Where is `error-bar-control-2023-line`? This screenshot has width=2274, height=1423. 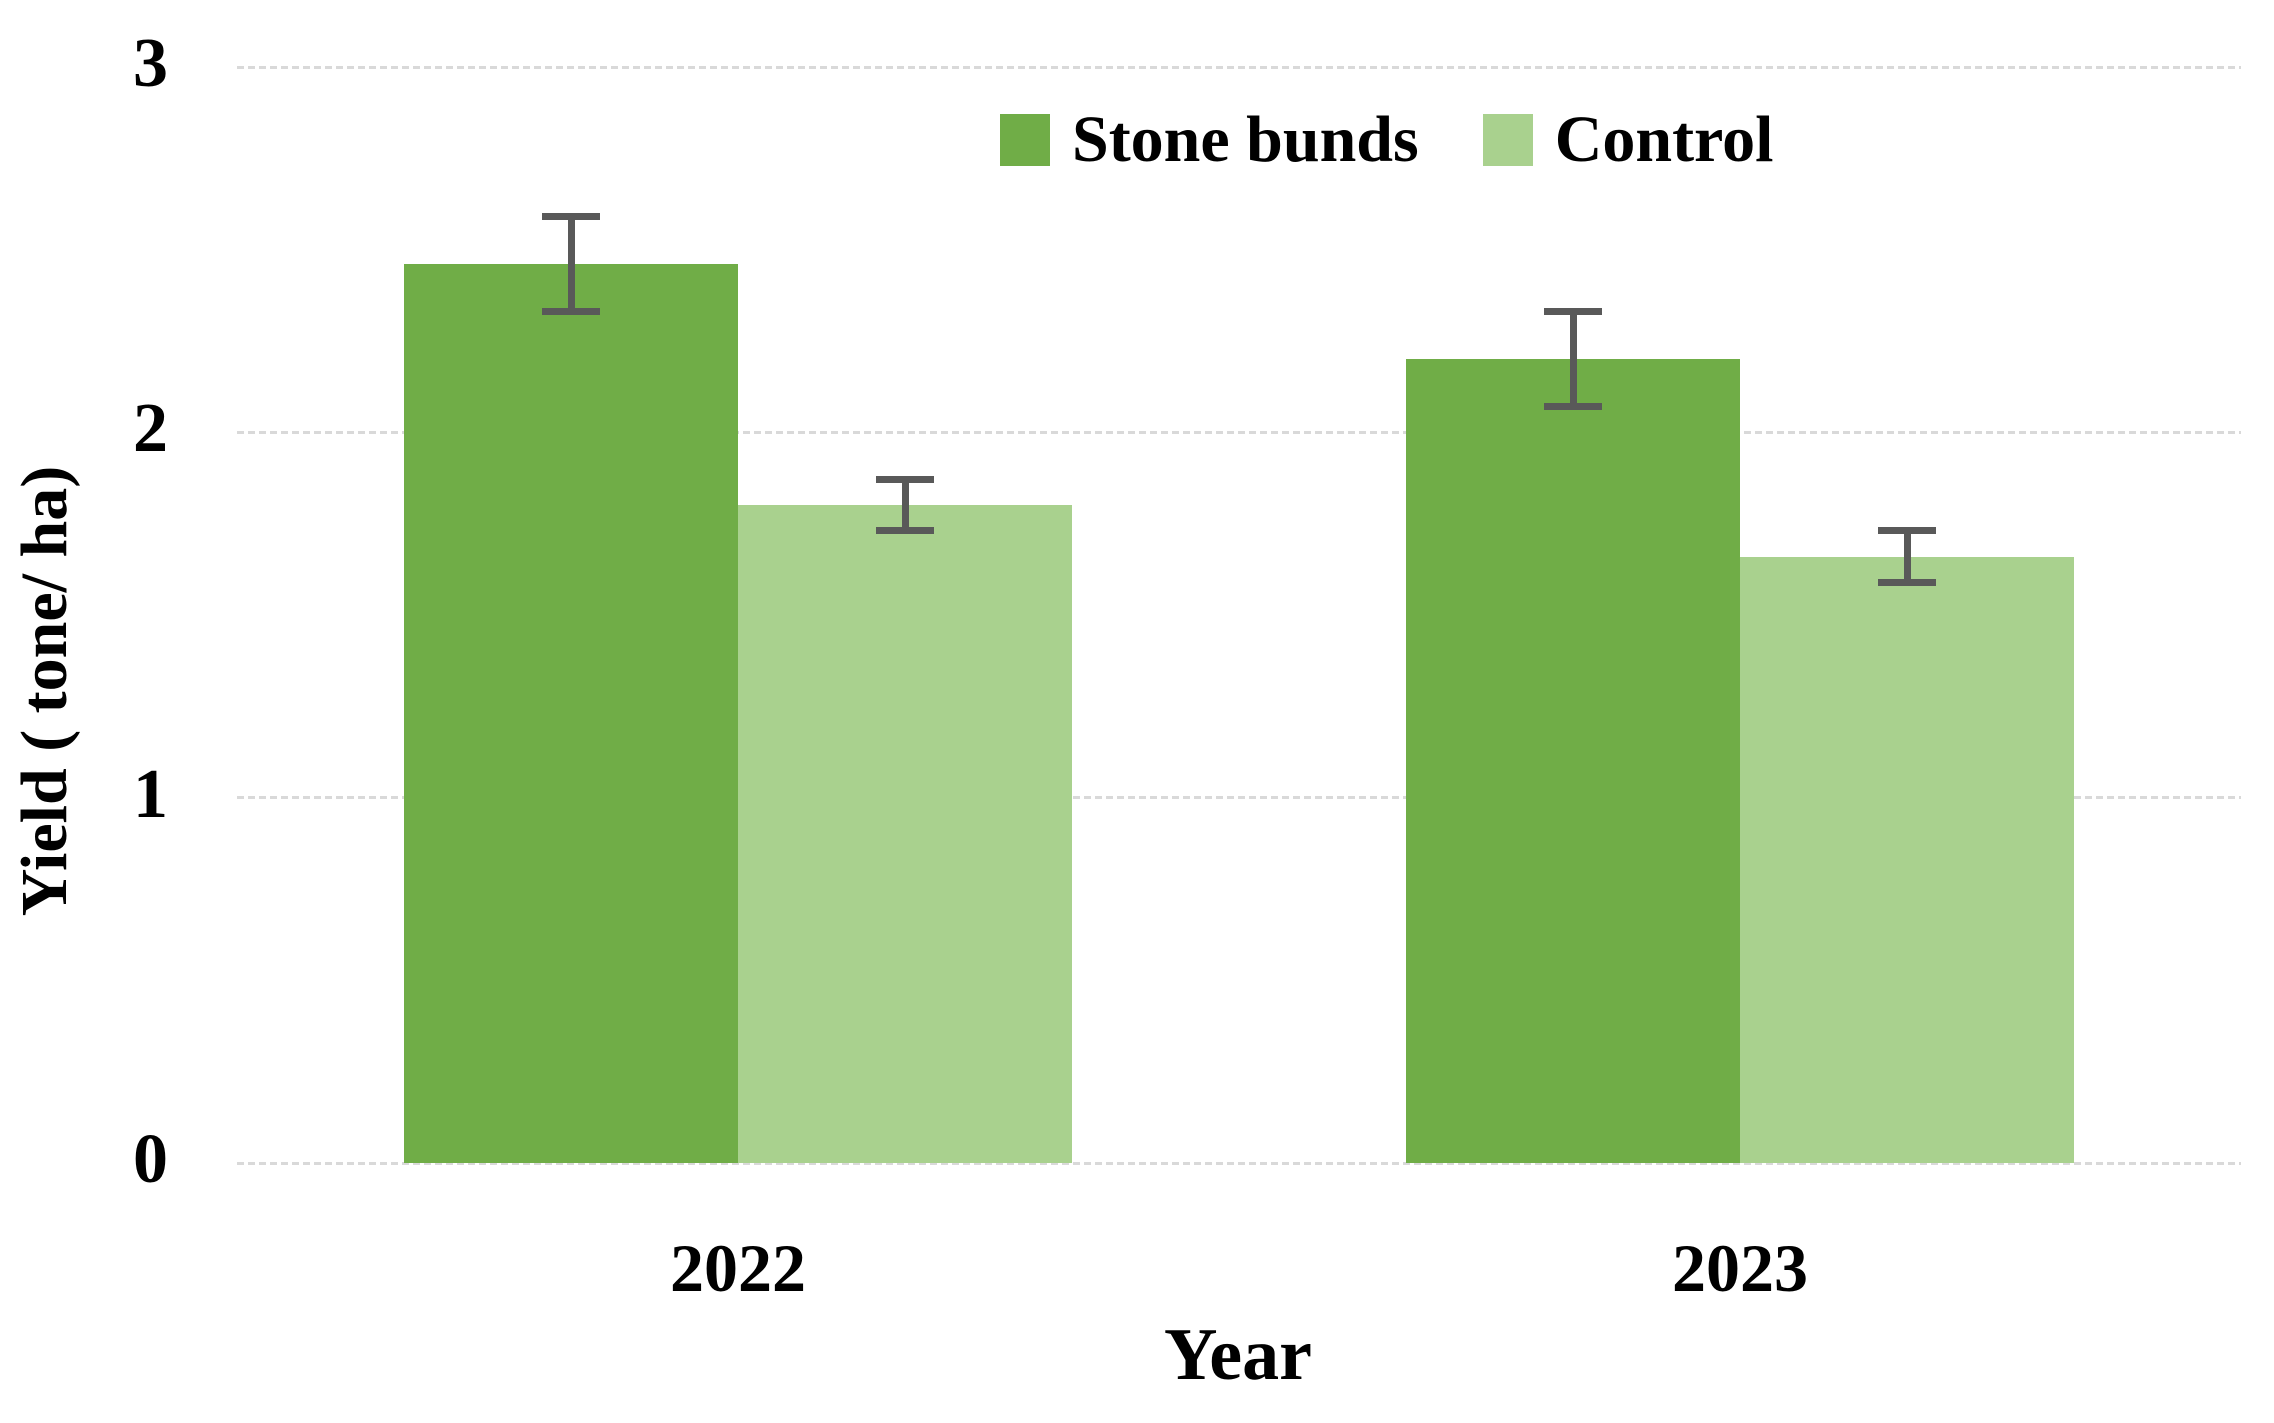
error-bar-control-2023-line is located at coordinates (1907, 556).